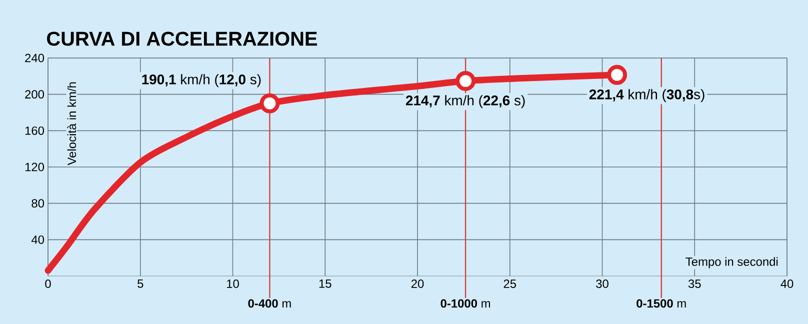 This screenshot has width=808, height=324. I want to click on y-axis-title: Velocità in km/h, so click(71, 124).